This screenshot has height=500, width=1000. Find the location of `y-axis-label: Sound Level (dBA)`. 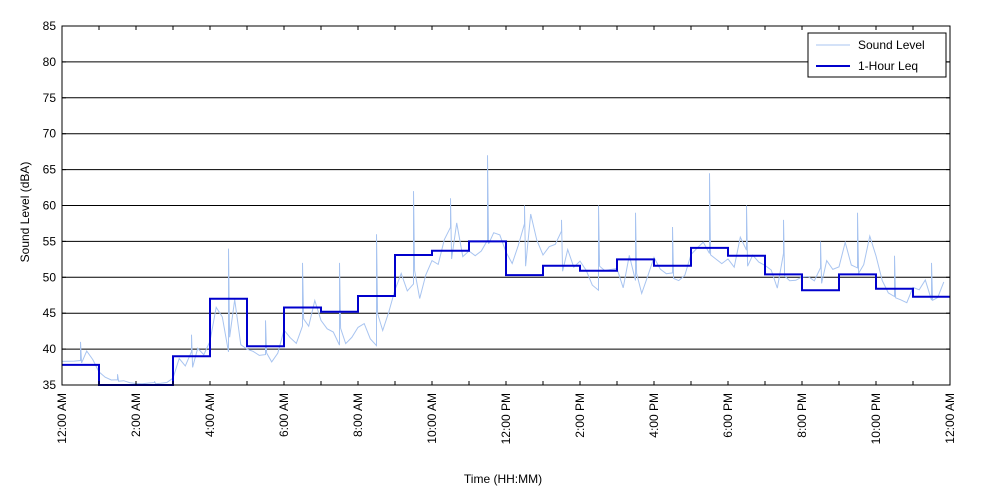

y-axis-label: Sound Level (dBA) is located at coordinates (25, 212).